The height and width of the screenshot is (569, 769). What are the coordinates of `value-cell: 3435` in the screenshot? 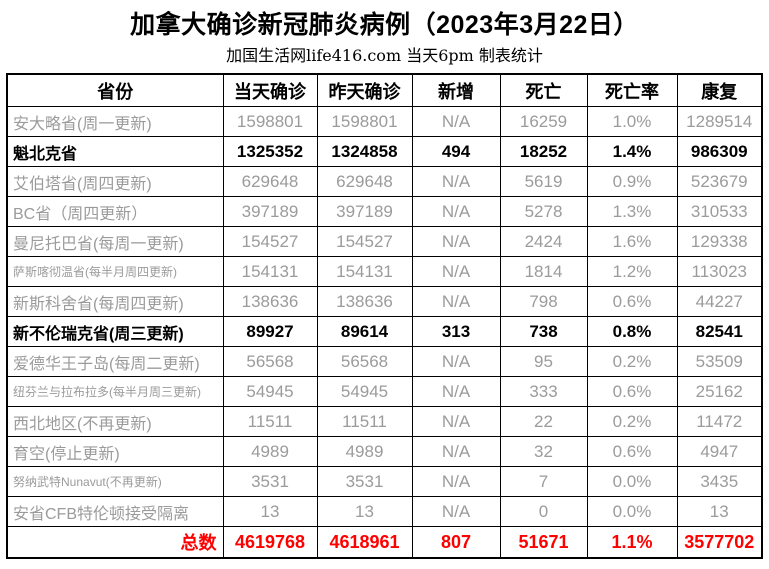 It's located at (719, 481).